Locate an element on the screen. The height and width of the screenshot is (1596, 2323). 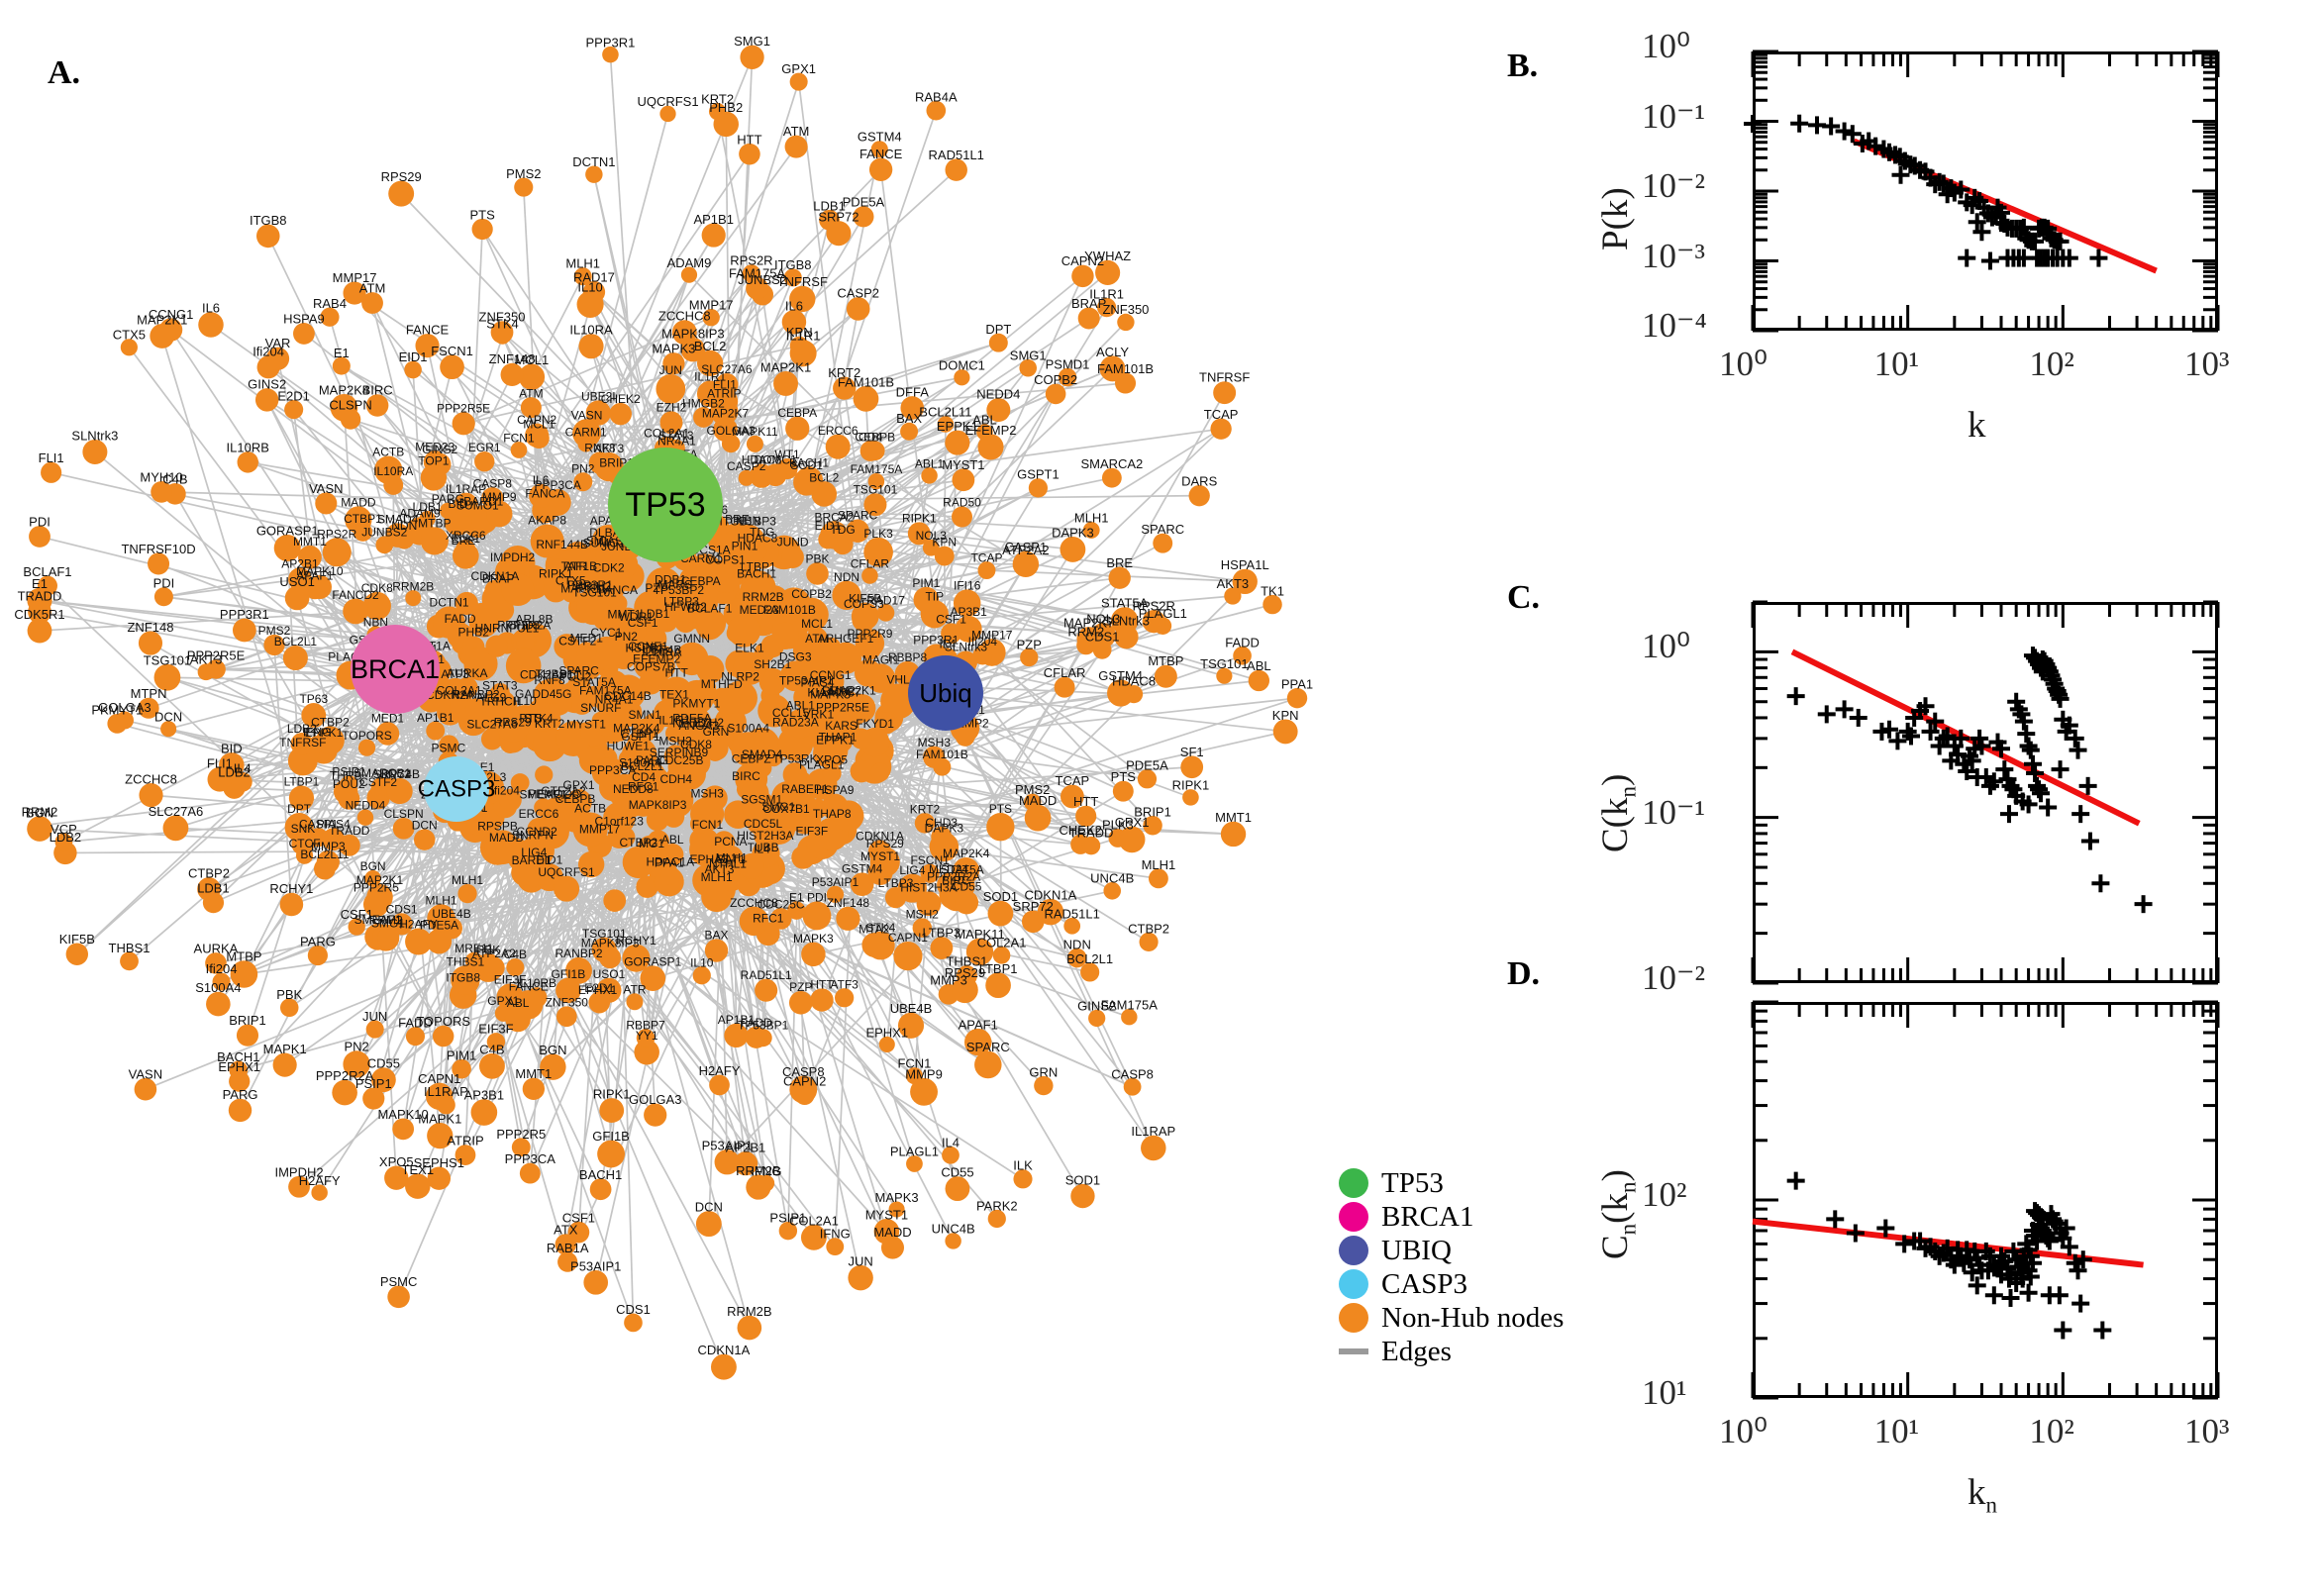
network-node-label: HTT is located at coordinates (822, 984).